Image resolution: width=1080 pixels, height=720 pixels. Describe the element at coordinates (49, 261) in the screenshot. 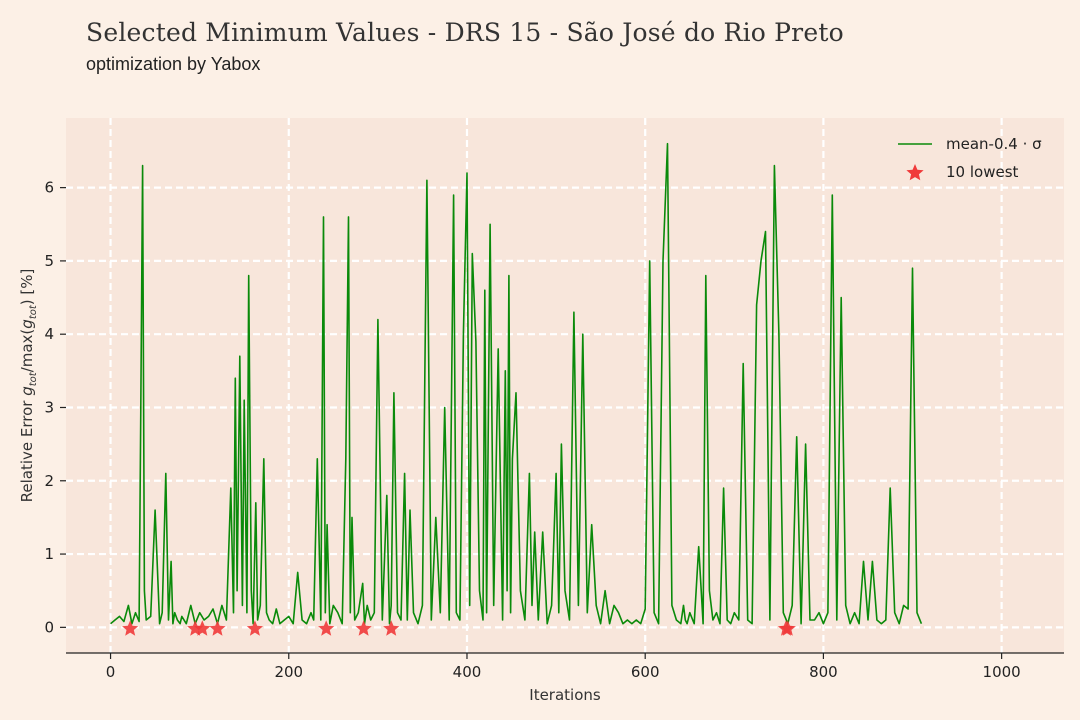

I see `y-tick-label: 5` at that location.